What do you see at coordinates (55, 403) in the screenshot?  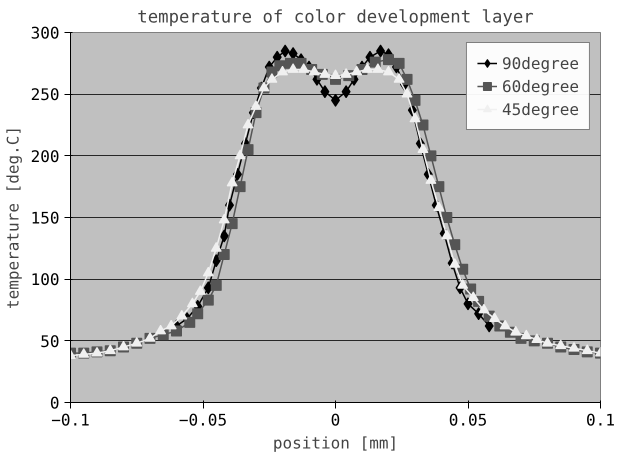 I see `y-tick-label: 0` at bounding box center [55, 403].